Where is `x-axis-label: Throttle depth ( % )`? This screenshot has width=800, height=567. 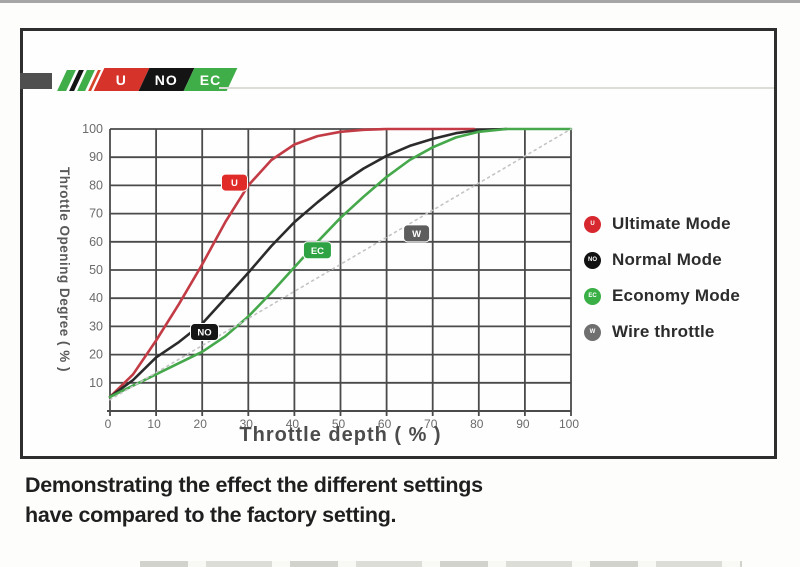 x-axis-label: Throttle depth ( % ) is located at coordinates (340, 435).